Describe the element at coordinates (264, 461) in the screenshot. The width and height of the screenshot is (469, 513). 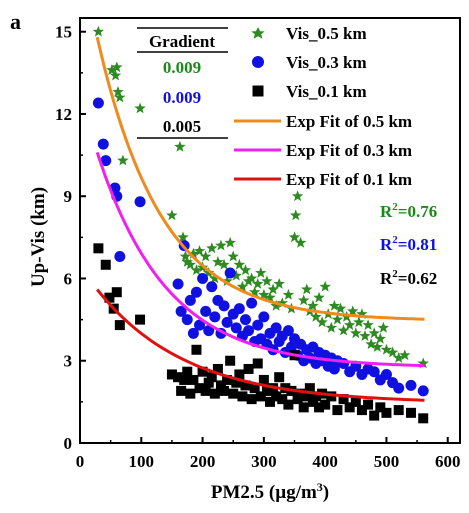
I see `x-tick-label: 300` at that location.